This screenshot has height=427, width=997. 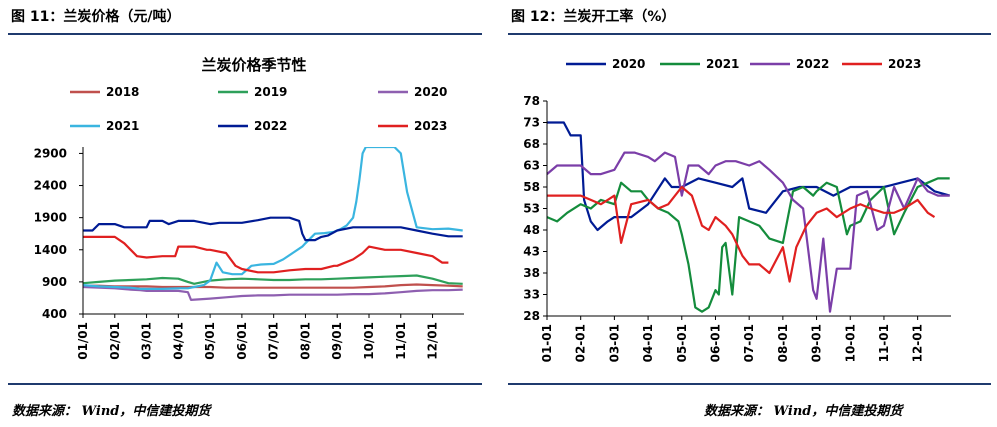 What do you see at coordinates (749, 34) in the screenshot?
I see `right-top-rule` at bounding box center [749, 34].